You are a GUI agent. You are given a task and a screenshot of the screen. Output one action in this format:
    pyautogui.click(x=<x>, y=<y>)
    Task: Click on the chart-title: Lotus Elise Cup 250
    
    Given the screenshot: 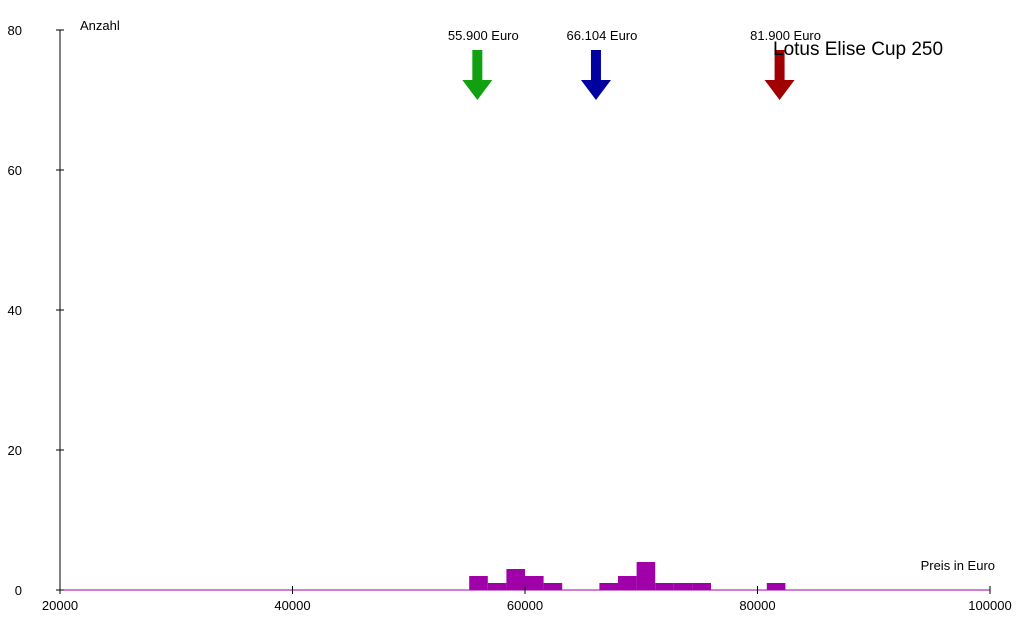 What is the action you would take?
    pyautogui.click(x=858, y=49)
    